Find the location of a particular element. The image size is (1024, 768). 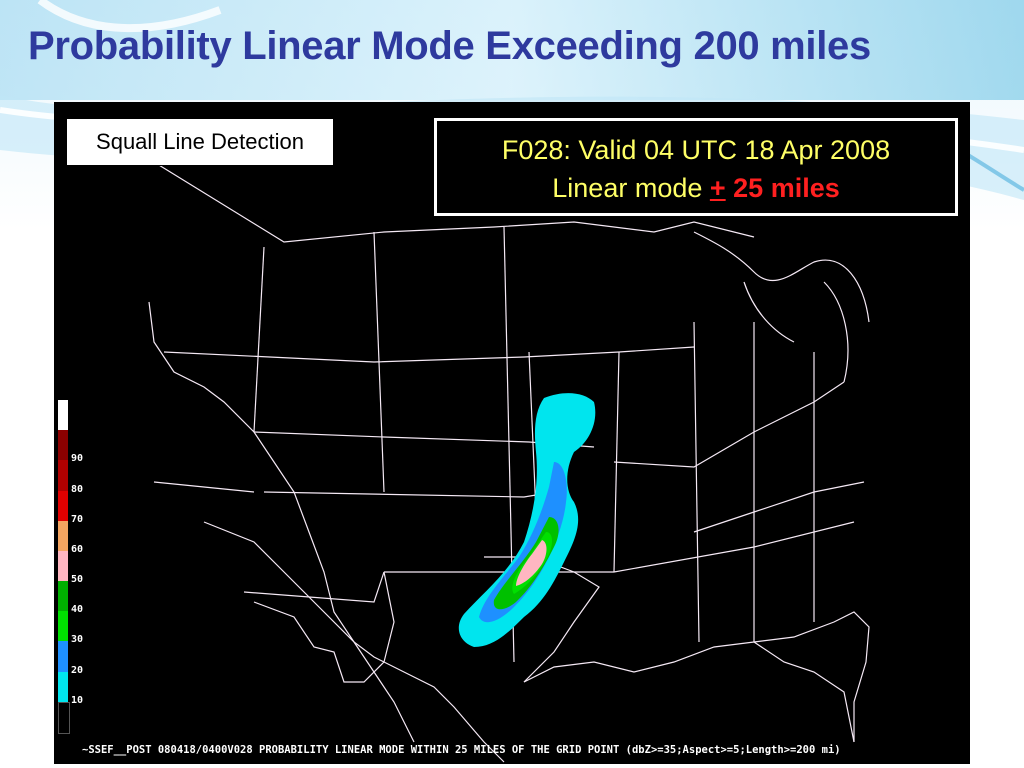

plus-minus-symbol: + is located at coordinates (717, 188).